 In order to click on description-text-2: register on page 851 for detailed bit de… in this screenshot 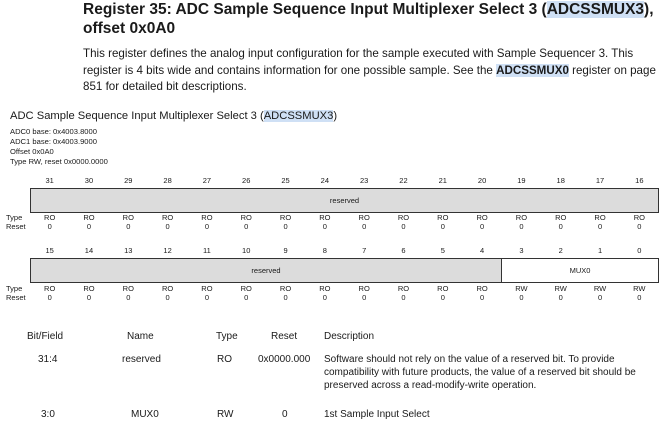, I will do `click(369, 78)`.